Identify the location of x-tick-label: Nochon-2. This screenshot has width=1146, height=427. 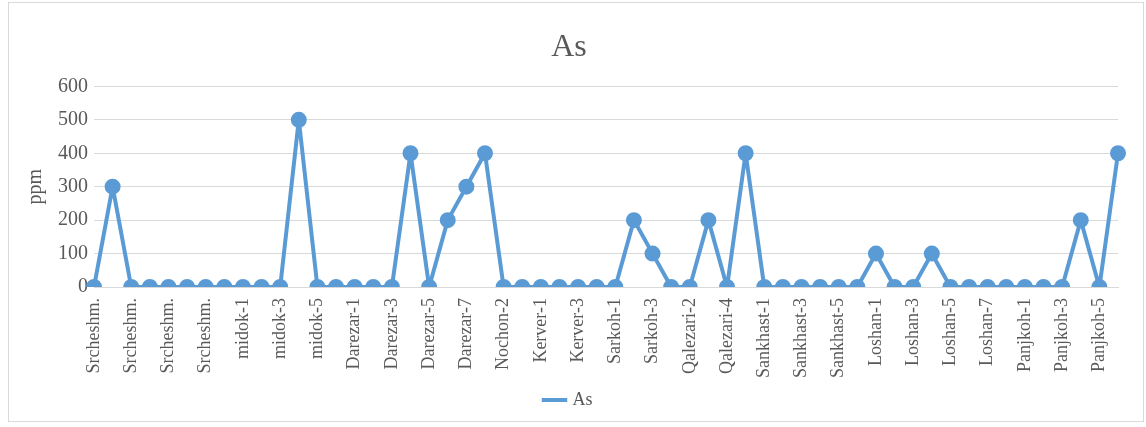
(502, 334).